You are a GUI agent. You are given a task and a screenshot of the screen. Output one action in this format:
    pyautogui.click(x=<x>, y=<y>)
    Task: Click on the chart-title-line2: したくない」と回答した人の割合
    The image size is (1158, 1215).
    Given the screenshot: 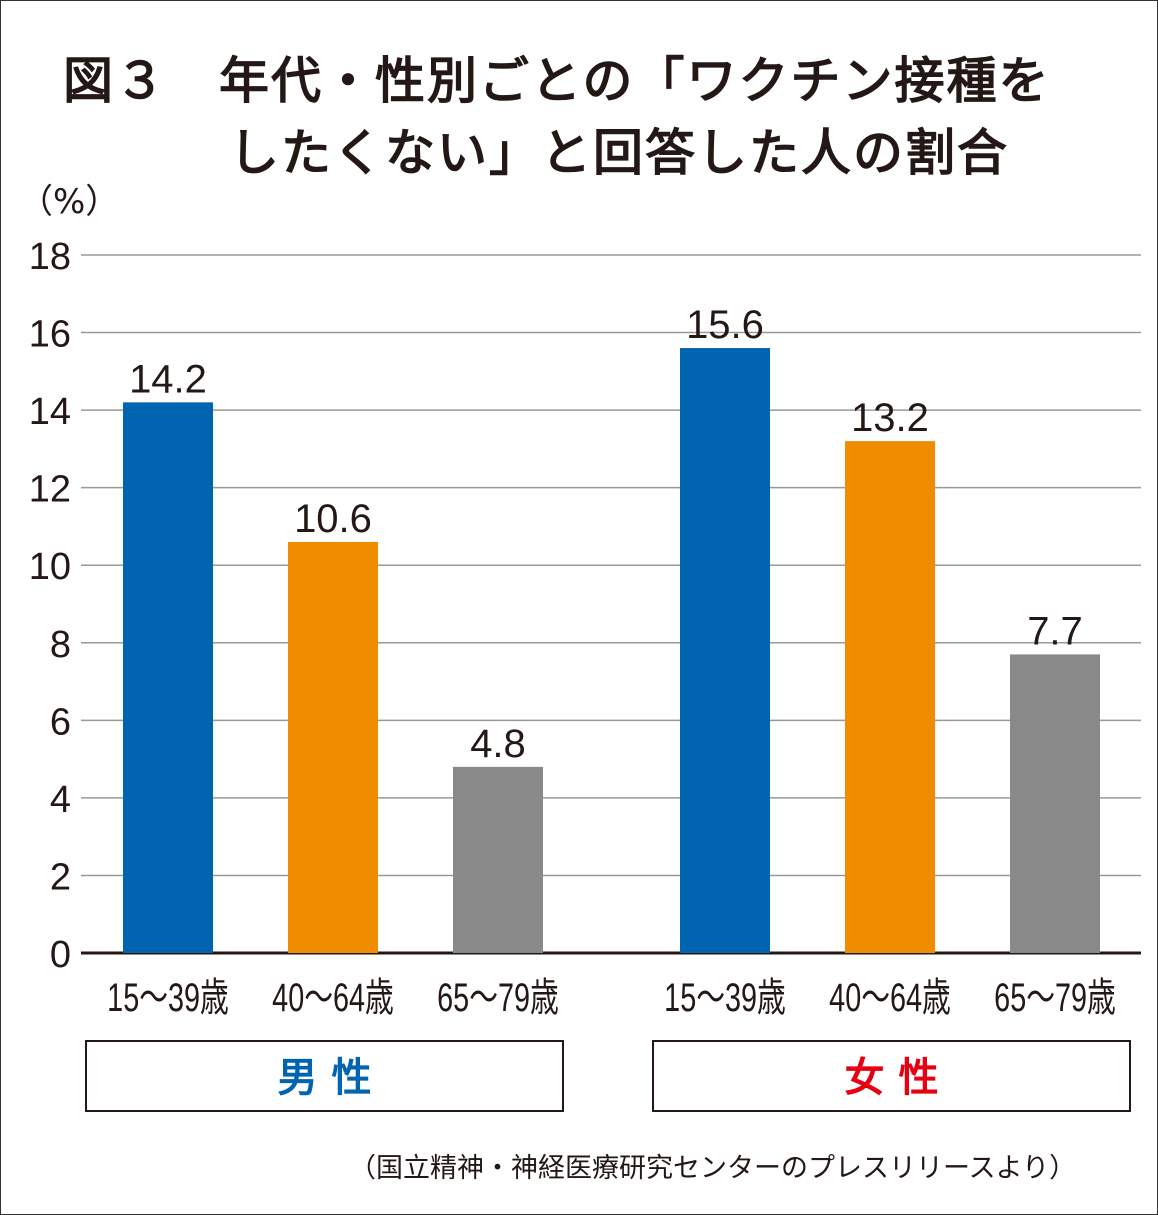 What is the action you would take?
    pyautogui.click(x=619, y=153)
    